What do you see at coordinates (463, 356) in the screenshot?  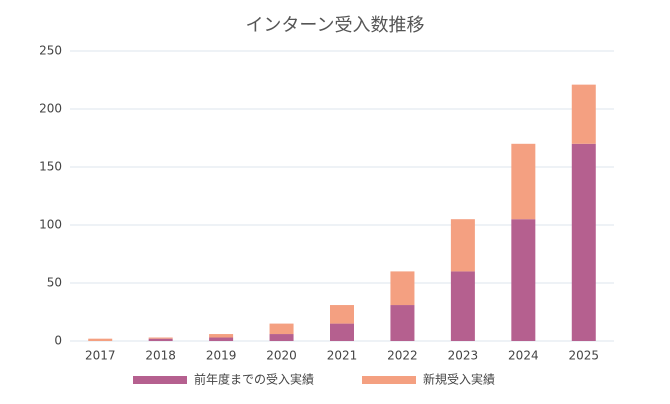 I see `x-tick-label: 2023` at bounding box center [463, 356].